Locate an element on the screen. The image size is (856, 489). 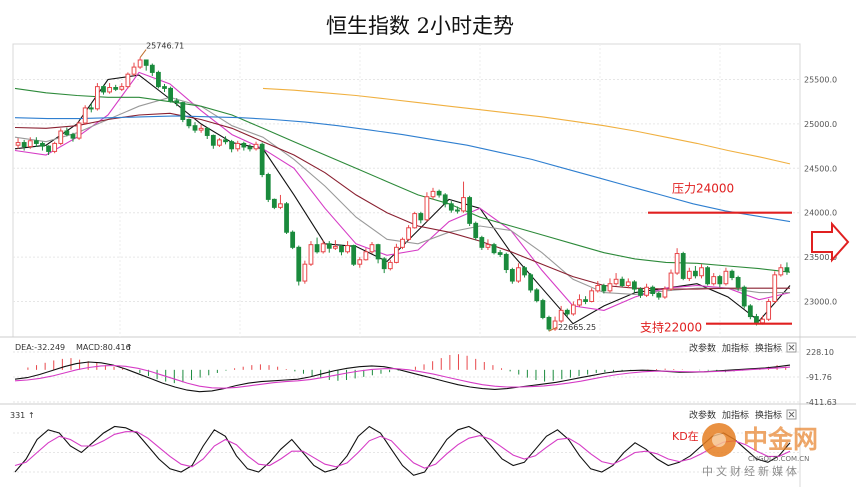
macd-tick-label: 228.10 is located at coordinates (820, 352).